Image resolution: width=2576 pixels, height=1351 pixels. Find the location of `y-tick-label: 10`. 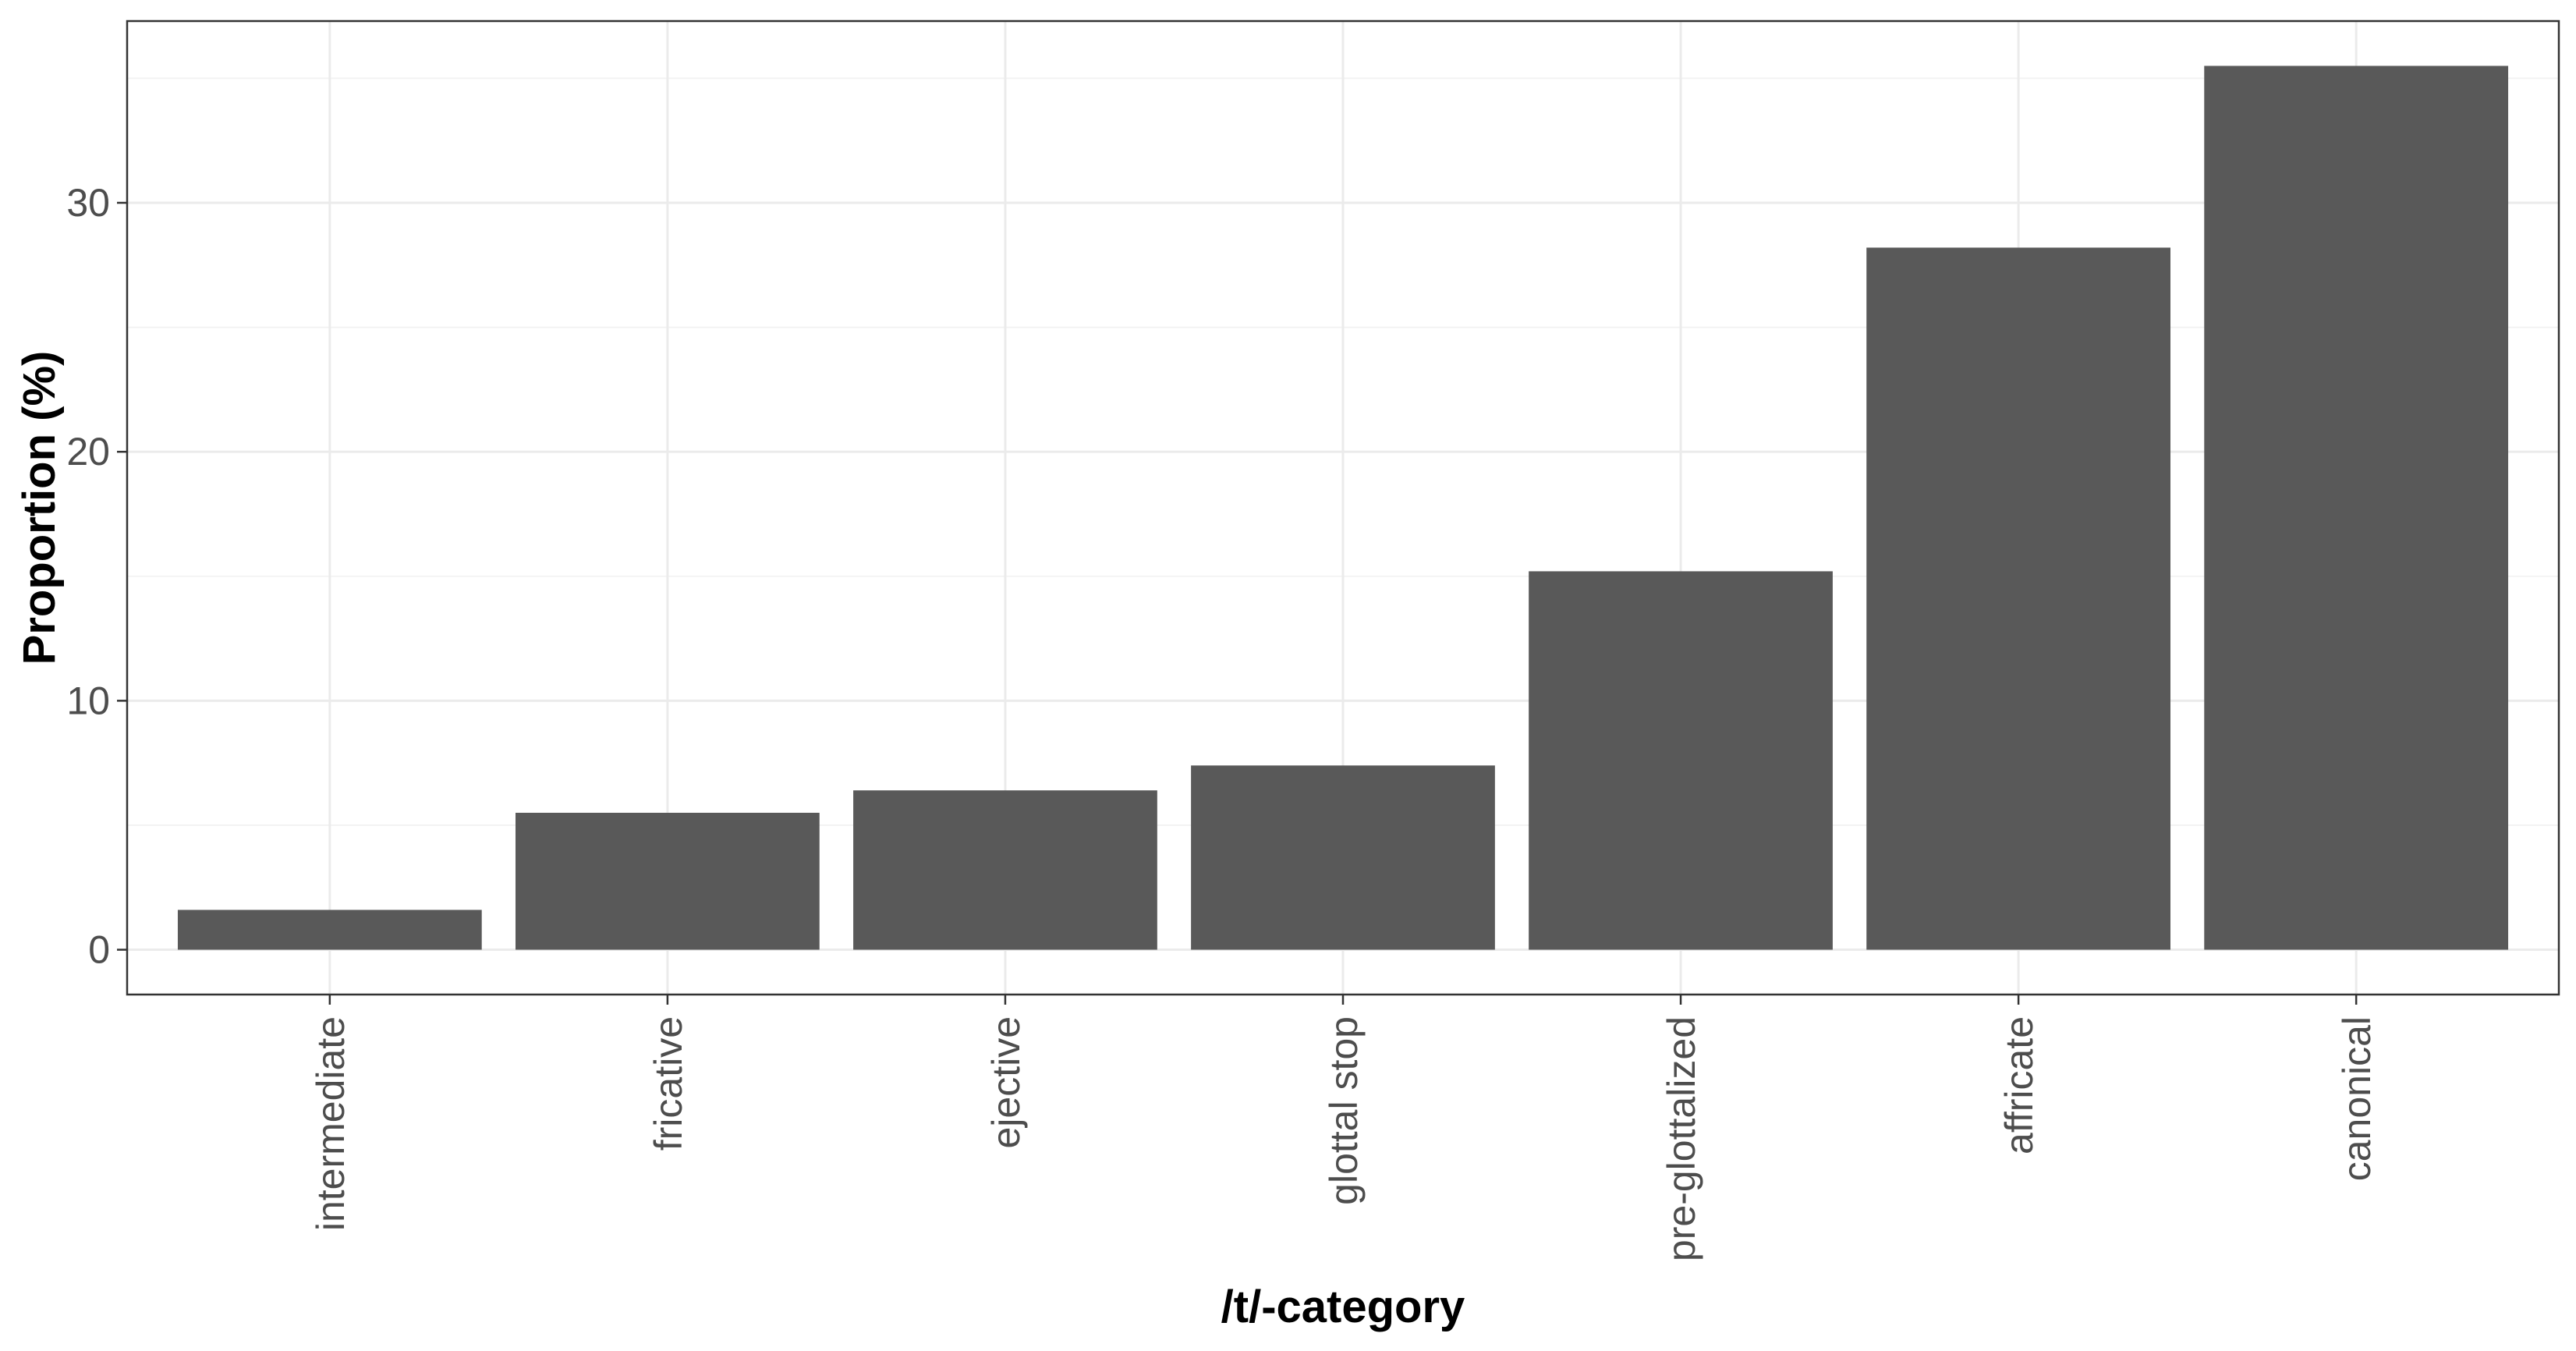

y-tick-label: 10 is located at coordinates (88, 700).